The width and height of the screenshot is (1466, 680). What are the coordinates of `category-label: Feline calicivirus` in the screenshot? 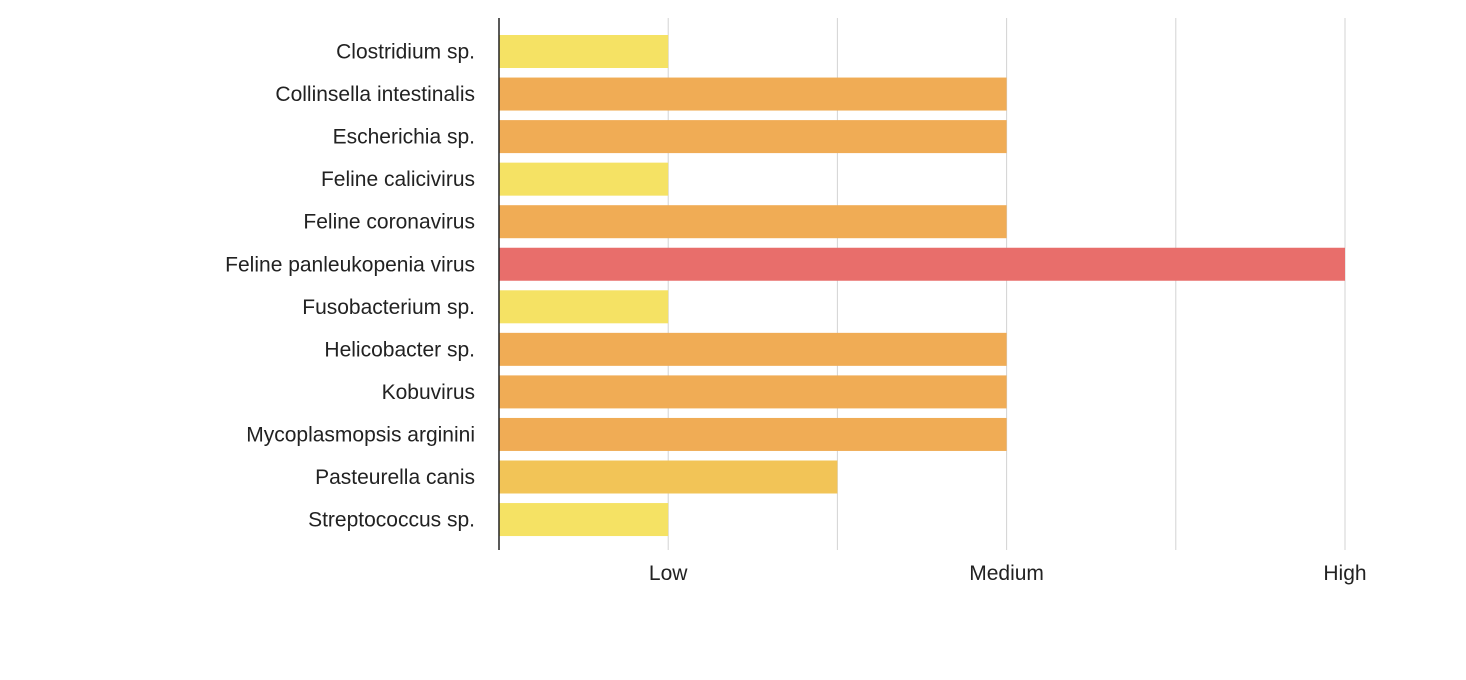 It's located at (398, 179).